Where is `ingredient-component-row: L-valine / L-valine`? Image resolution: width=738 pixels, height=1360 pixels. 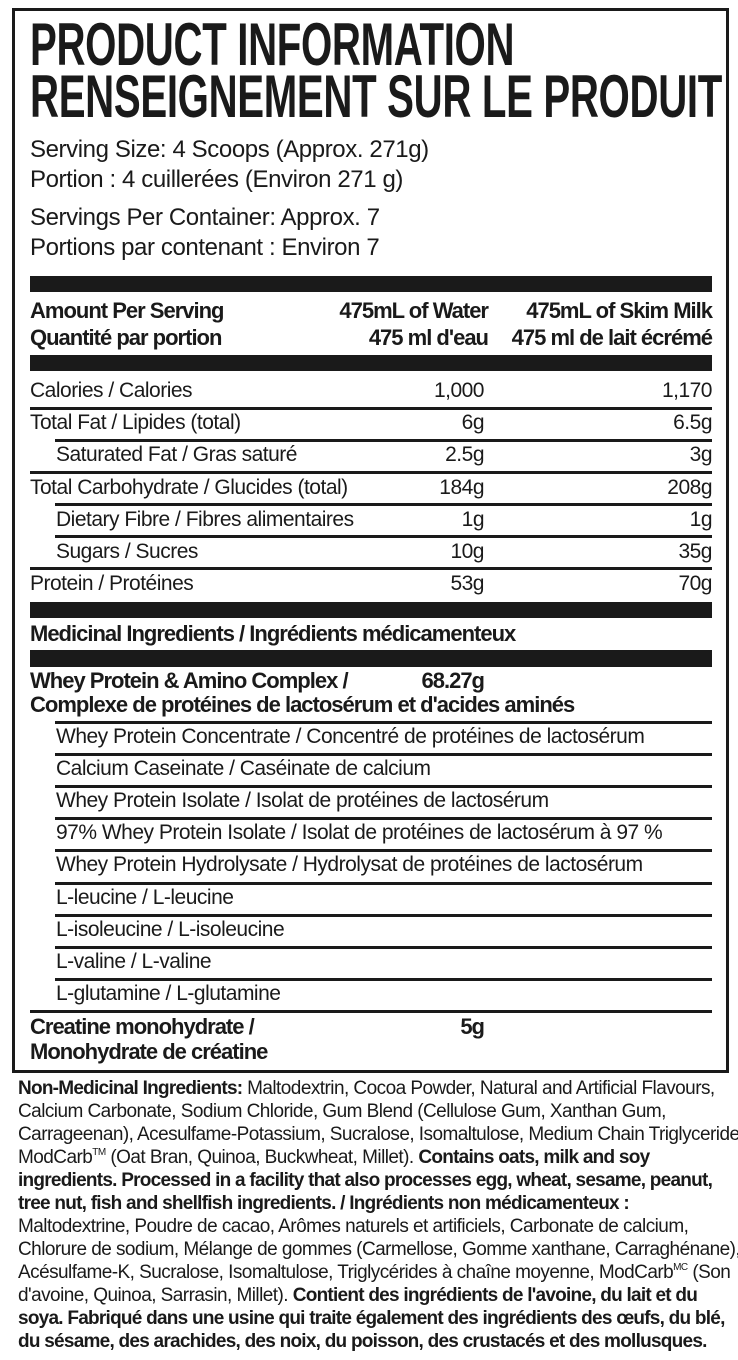
ingredient-component-row: L-valine / L-valine is located at coordinates (371, 962).